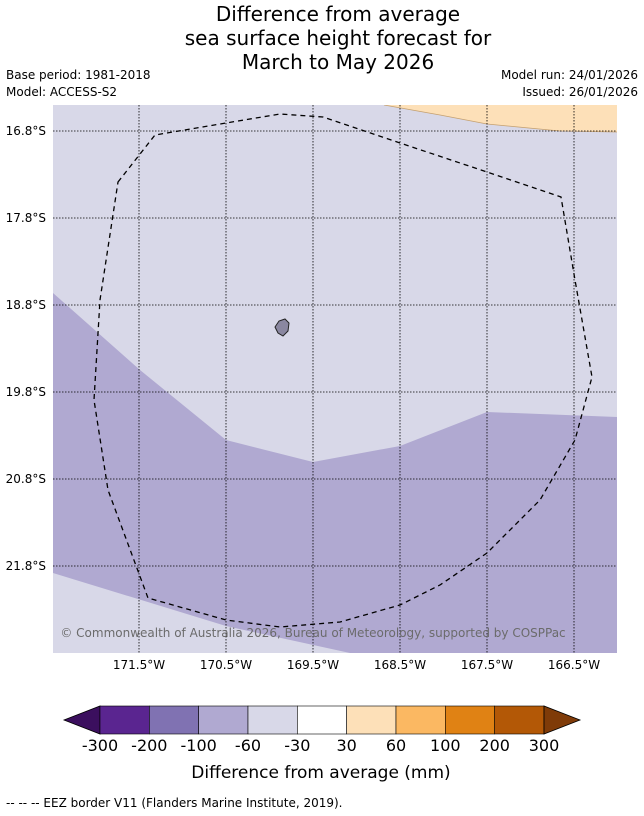 This screenshot has width=644, height=816. I want to click on colorbar-segments, so click(322, 720).